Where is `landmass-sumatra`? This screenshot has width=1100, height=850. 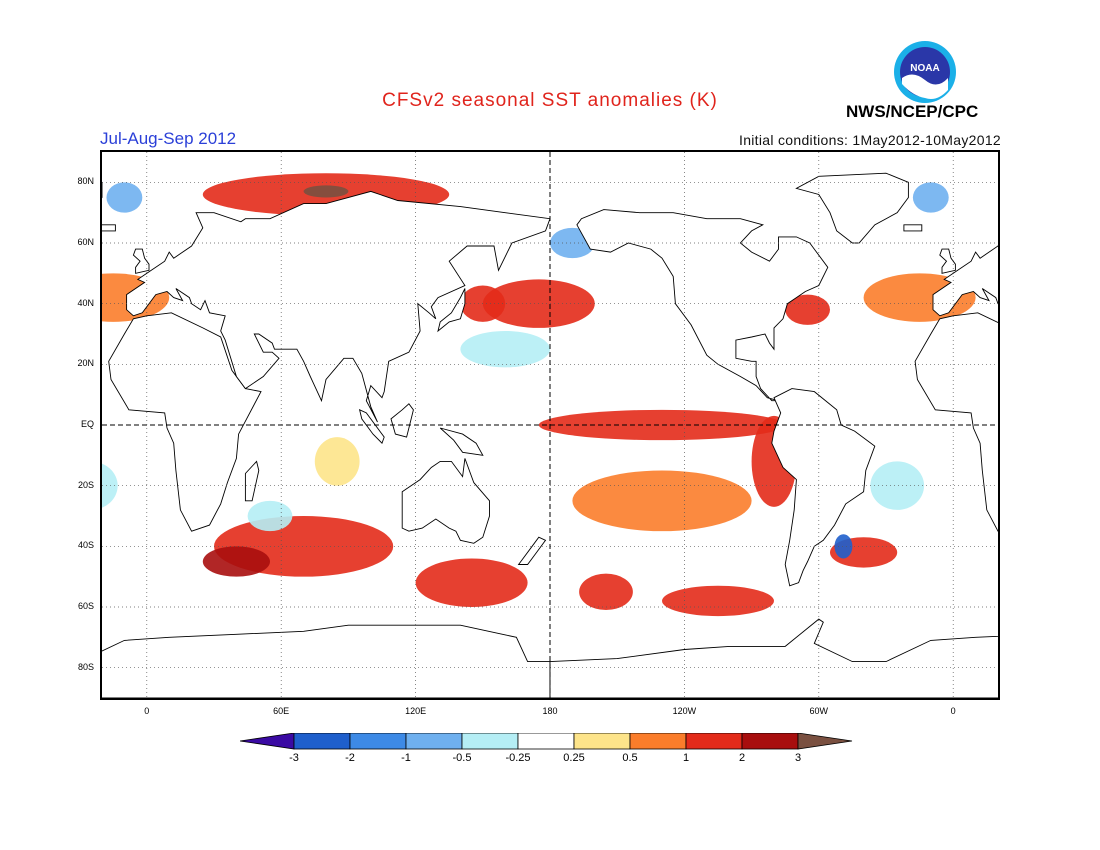
landmass-sumatra is located at coordinates (371, 427).